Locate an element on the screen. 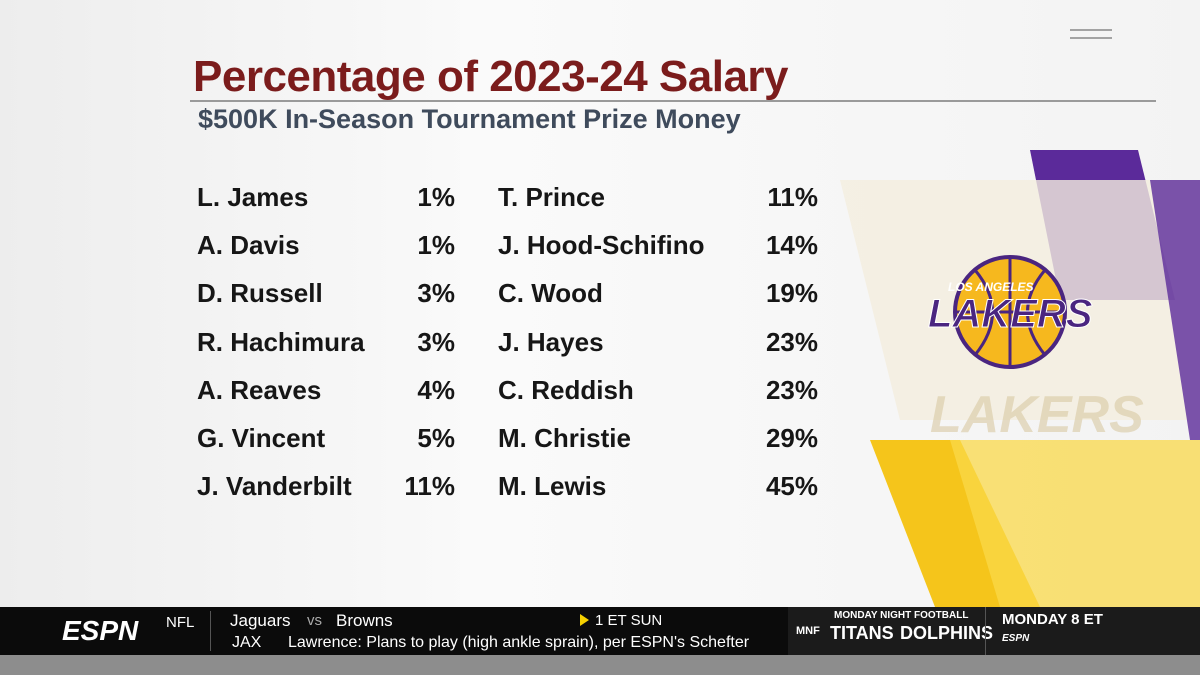 The image size is (1200, 675). promo-team2: DOLPHINS is located at coordinates (947, 633).